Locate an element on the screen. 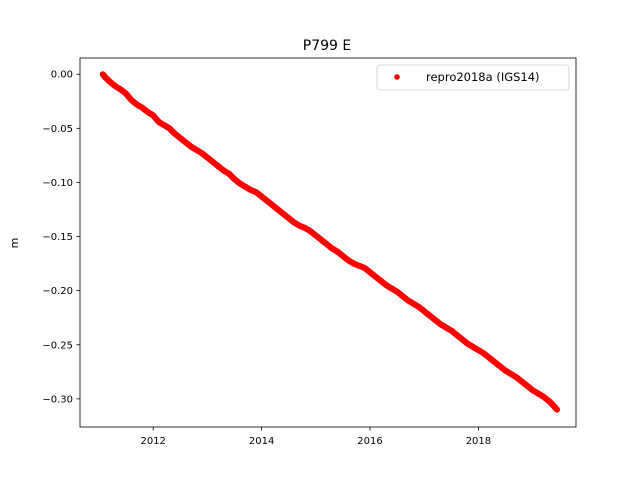  x-axis-ticks: 2012 2014 2016 2018 is located at coordinates (315, 437).